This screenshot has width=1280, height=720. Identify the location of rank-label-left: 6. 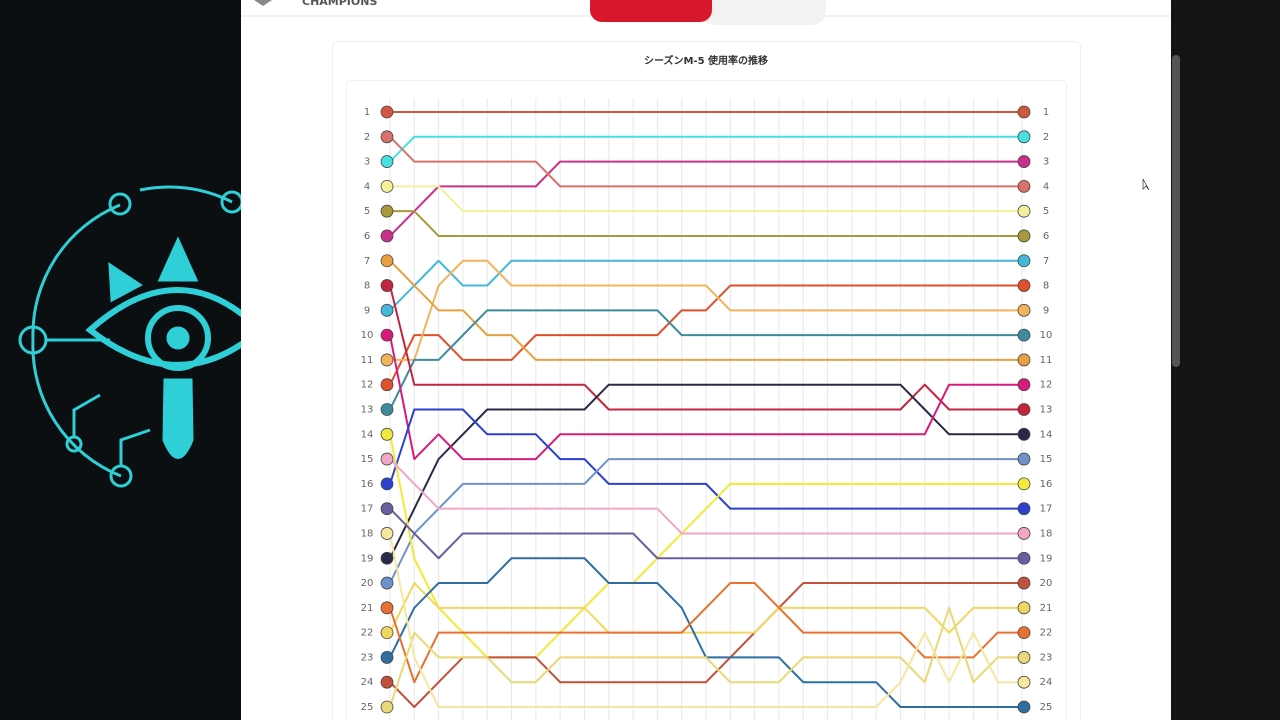
(367, 236).